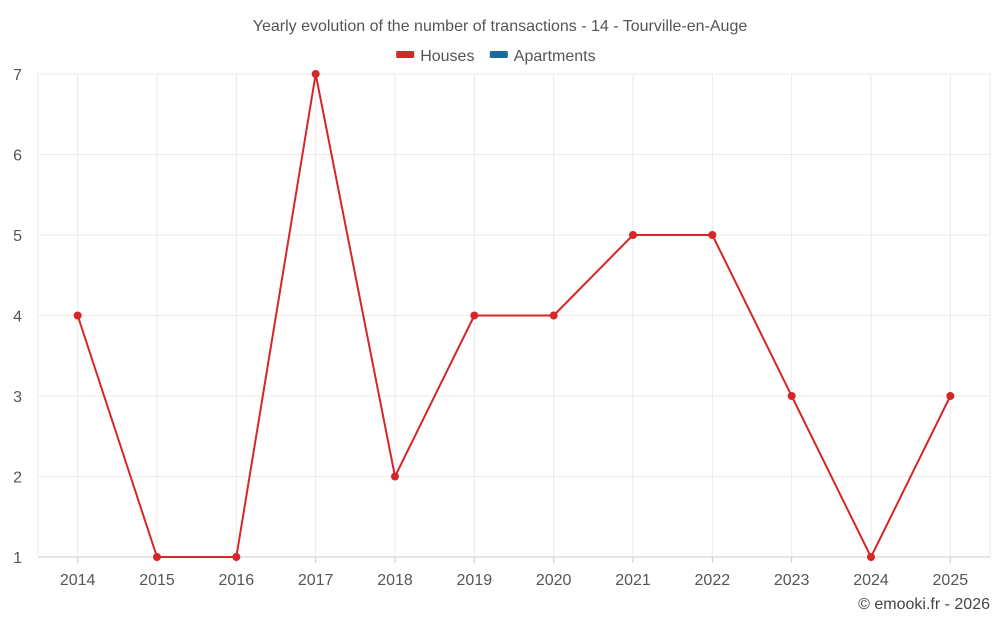 Image resolution: width=1000 pixels, height=625 pixels. Describe the element at coordinates (713, 580) in the screenshot. I see `x-tick-label: 2022` at that location.